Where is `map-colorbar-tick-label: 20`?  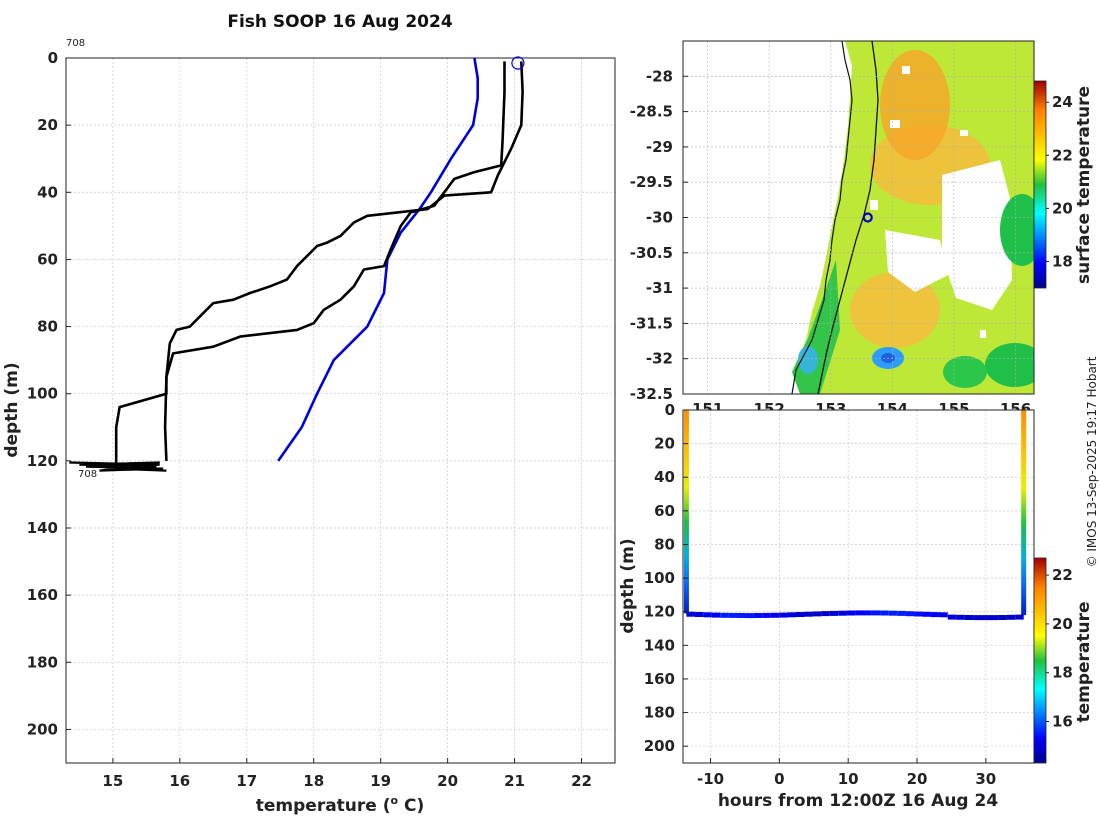 map-colorbar-tick-label: 20 is located at coordinates (1062, 208).